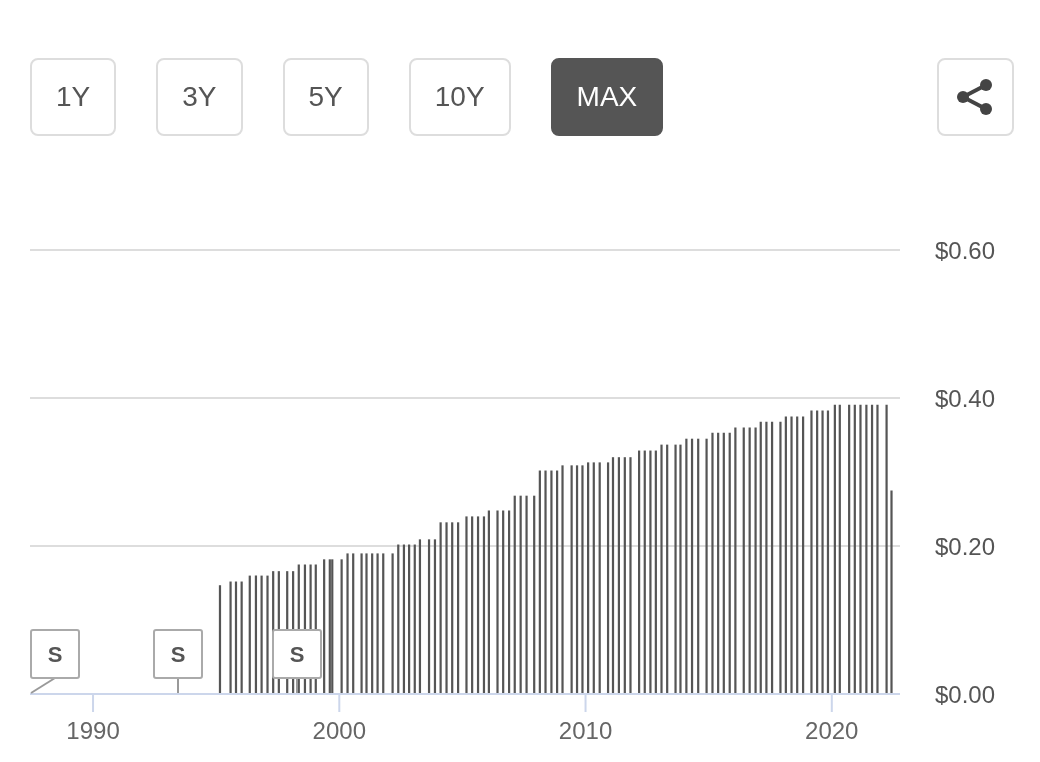 Image resolution: width=1040 pixels, height=762 pixels. I want to click on x-tick-label: 2010, so click(585, 731).